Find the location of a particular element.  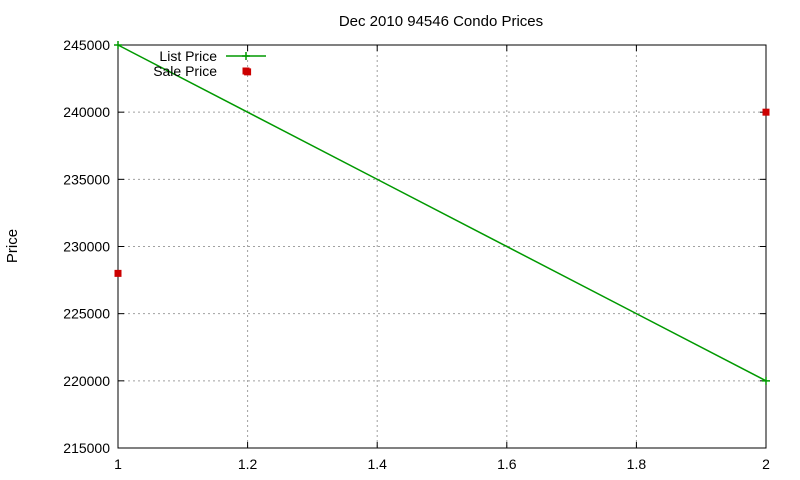

chart-title: Dec 2010 94546 Condo Prices is located at coordinates (441, 21).